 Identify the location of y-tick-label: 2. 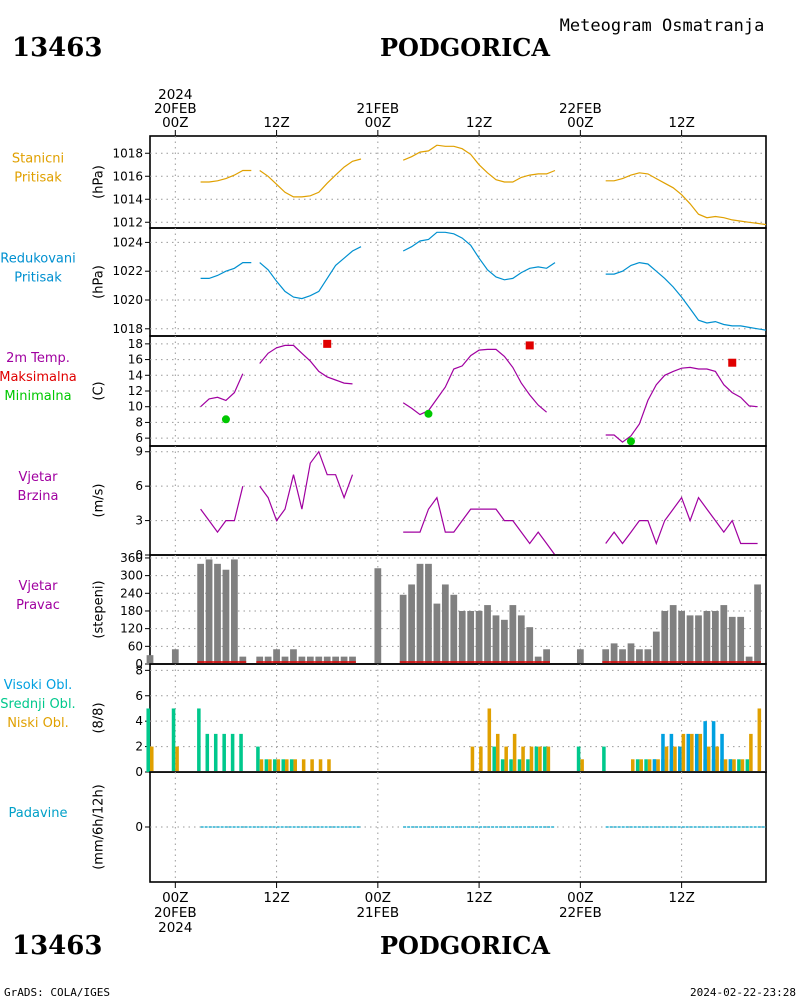
(139, 747).